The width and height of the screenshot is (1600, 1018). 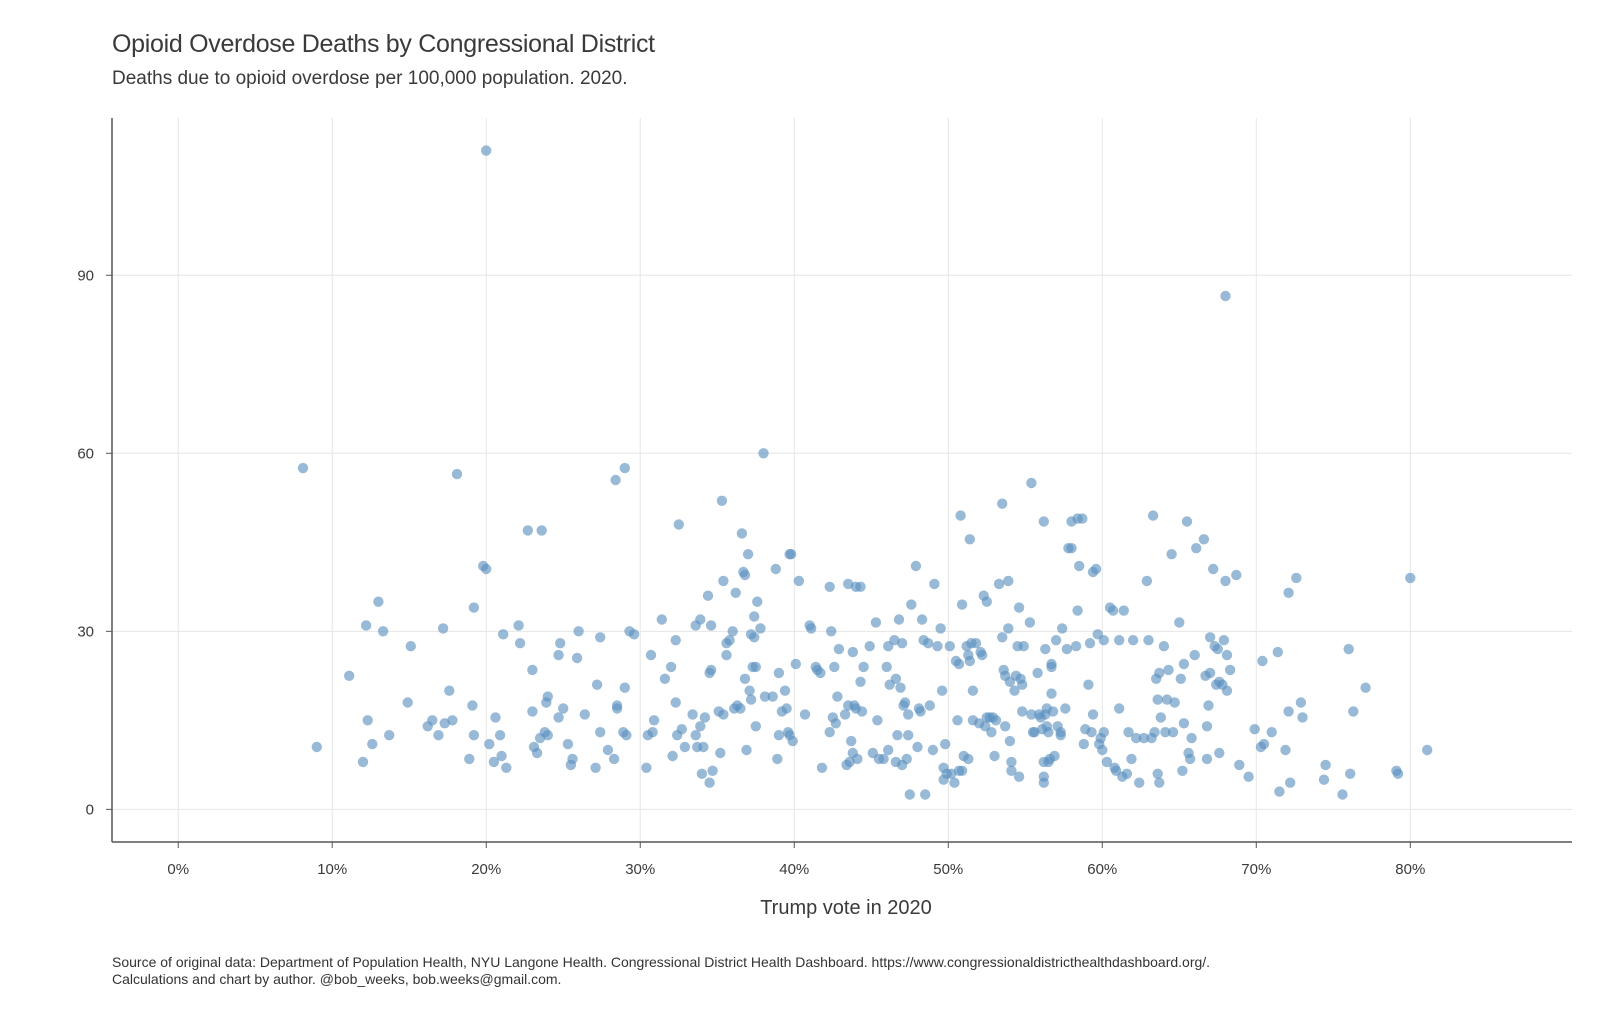 What do you see at coordinates (178, 869) in the screenshot?
I see `x-tick-label: 0%` at bounding box center [178, 869].